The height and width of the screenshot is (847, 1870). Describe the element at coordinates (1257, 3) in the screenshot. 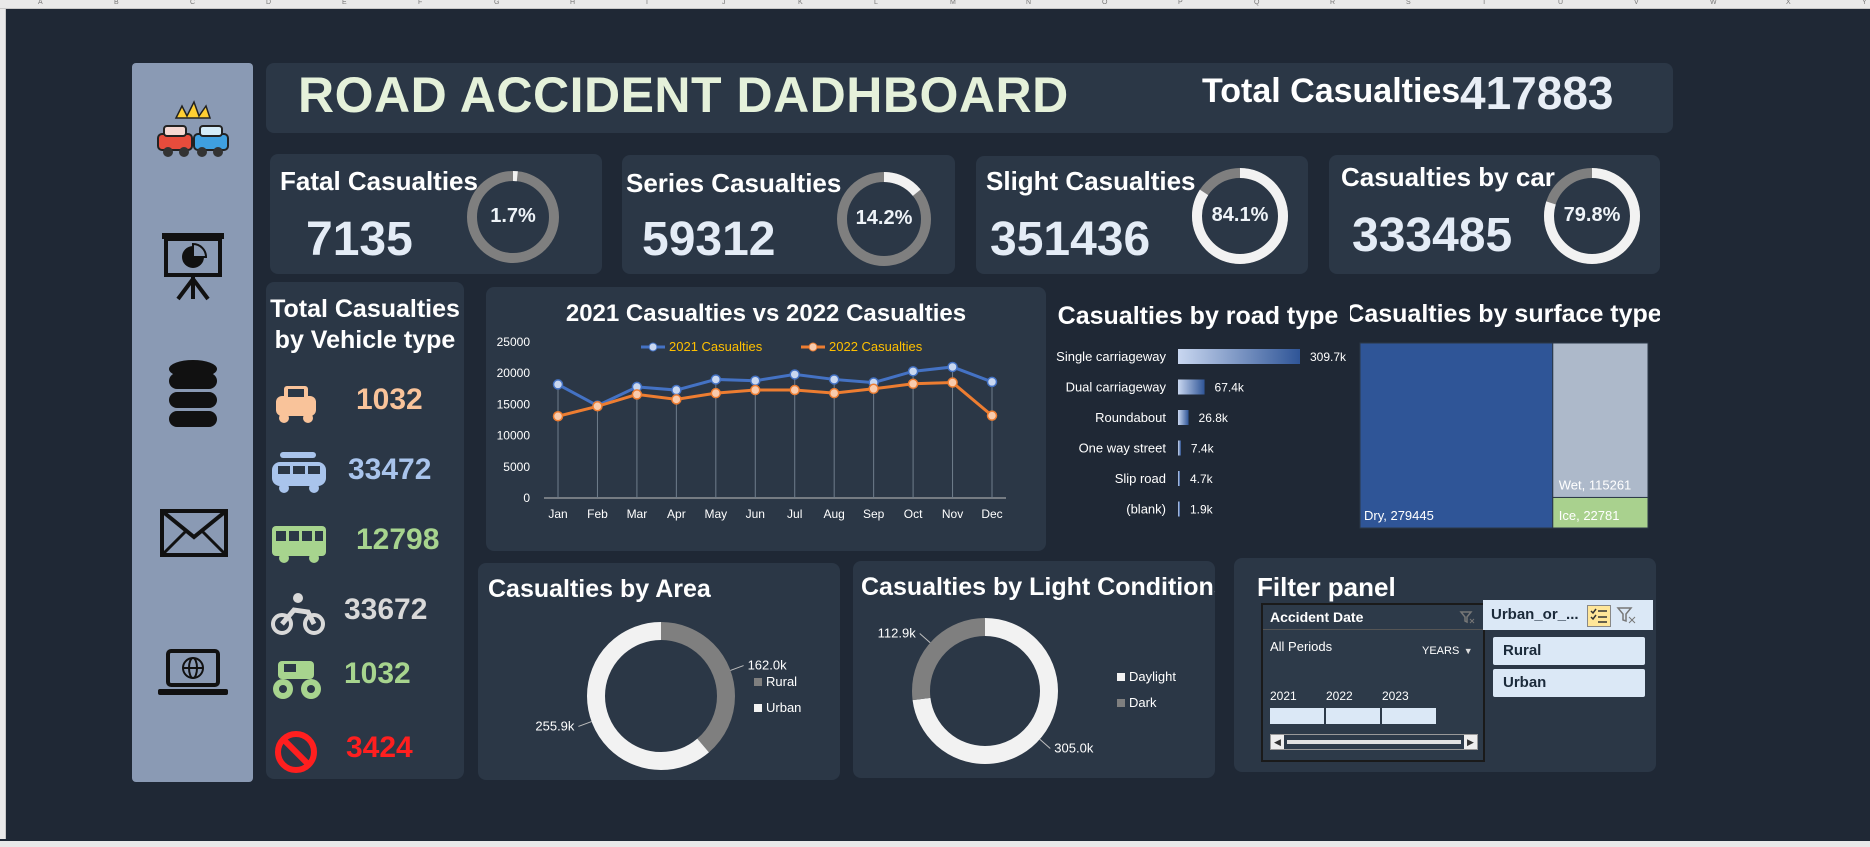

I see `column-letter: Q` at that location.